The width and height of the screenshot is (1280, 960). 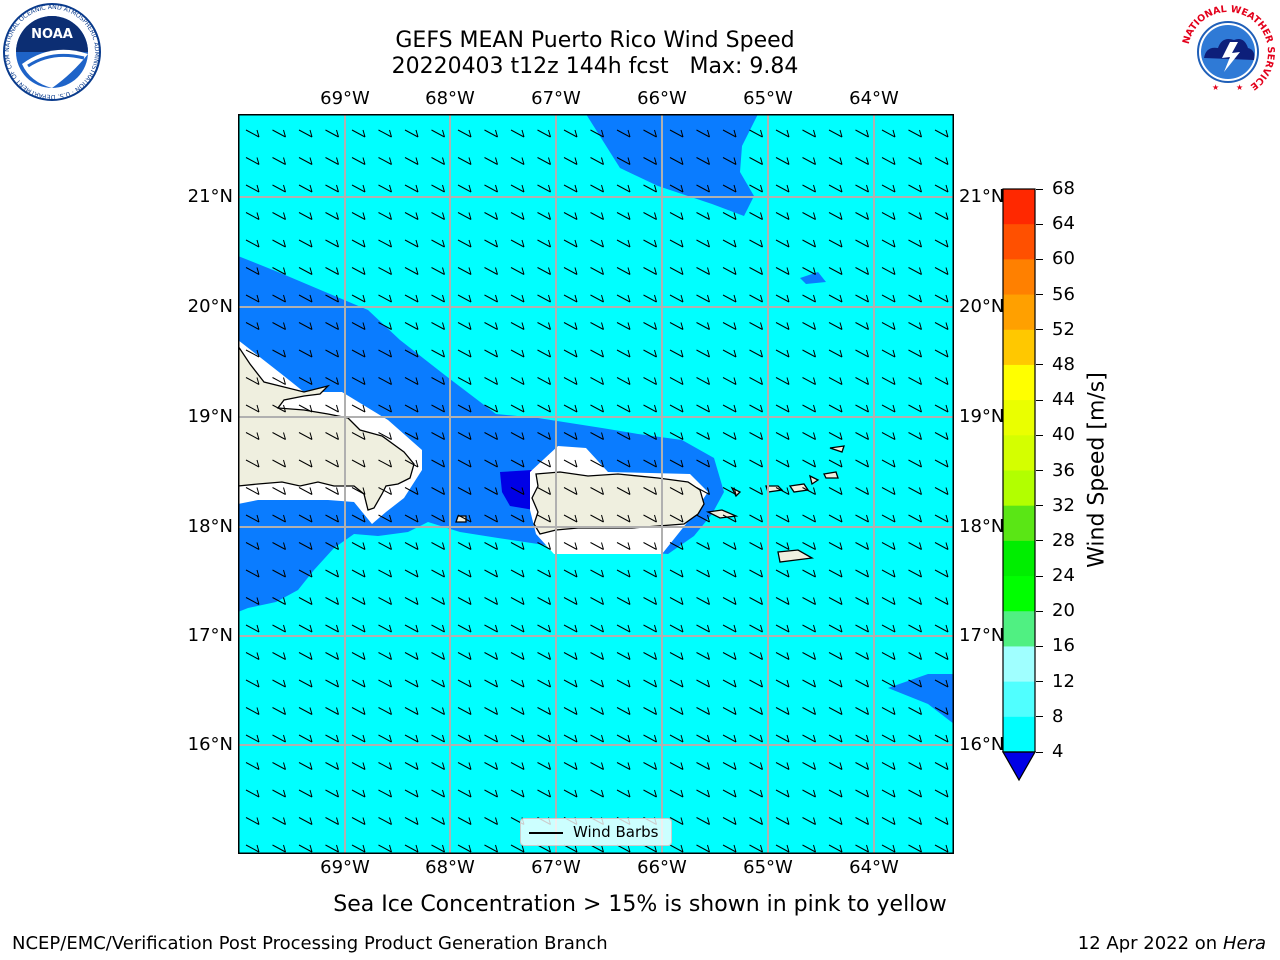 What do you see at coordinates (1063, 540) in the screenshot?
I see `colorbar-tick-label: 28` at bounding box center [1063, 540].